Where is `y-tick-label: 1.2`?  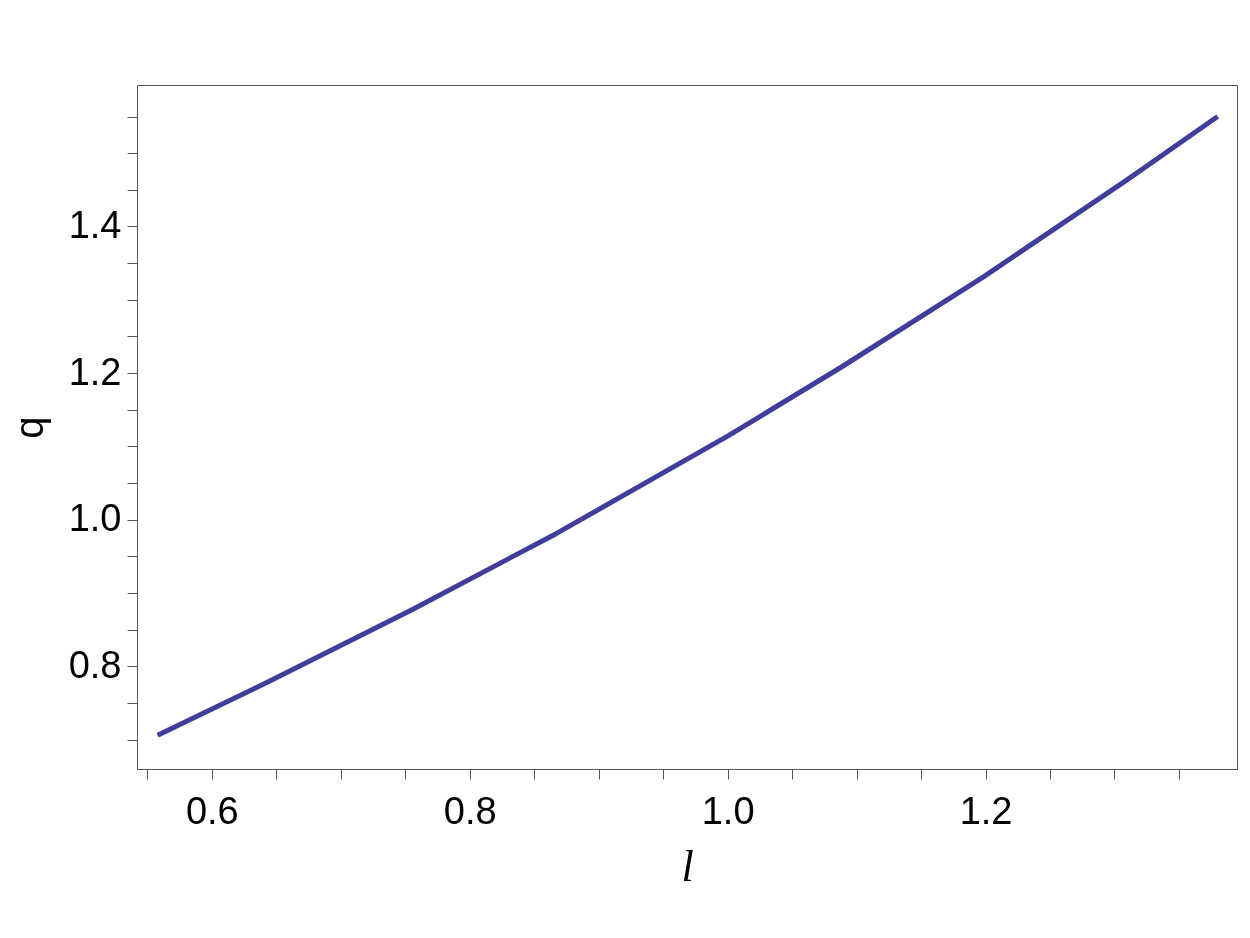 y-tick-label: 1.2 is located at coordinates (95, 371).